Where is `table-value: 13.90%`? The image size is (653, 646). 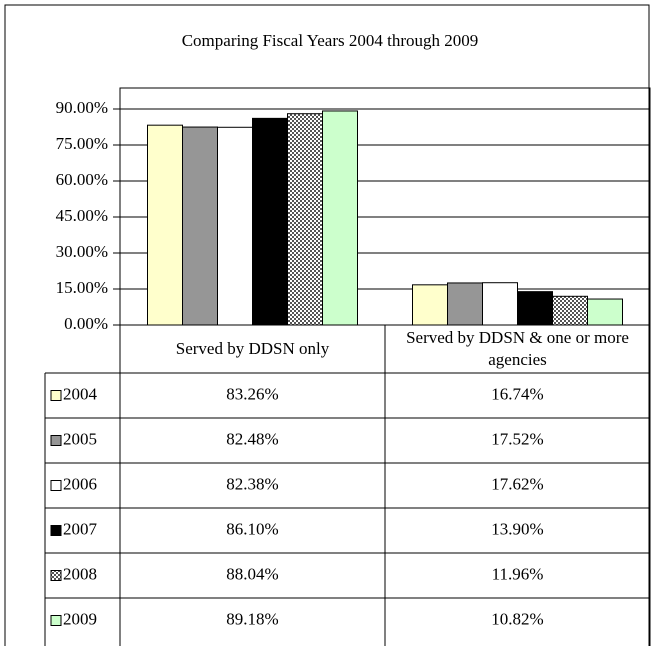
table-value: 13.90% is located at coordinates (517, 528).